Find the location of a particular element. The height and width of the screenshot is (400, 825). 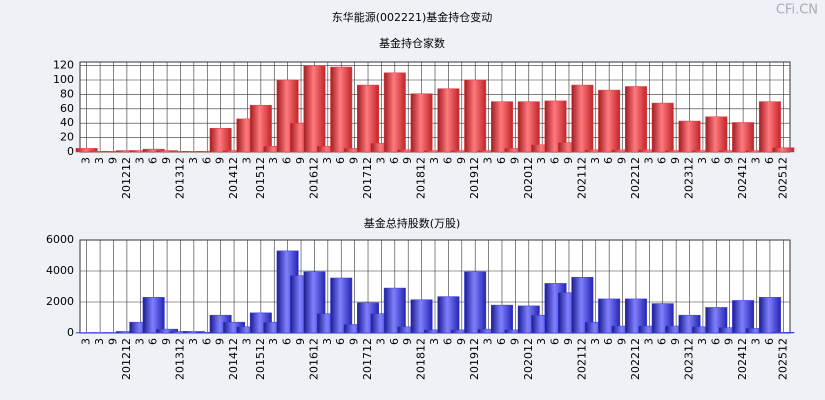

x-tick-label: 201512 is located at coordinates (260, 178).